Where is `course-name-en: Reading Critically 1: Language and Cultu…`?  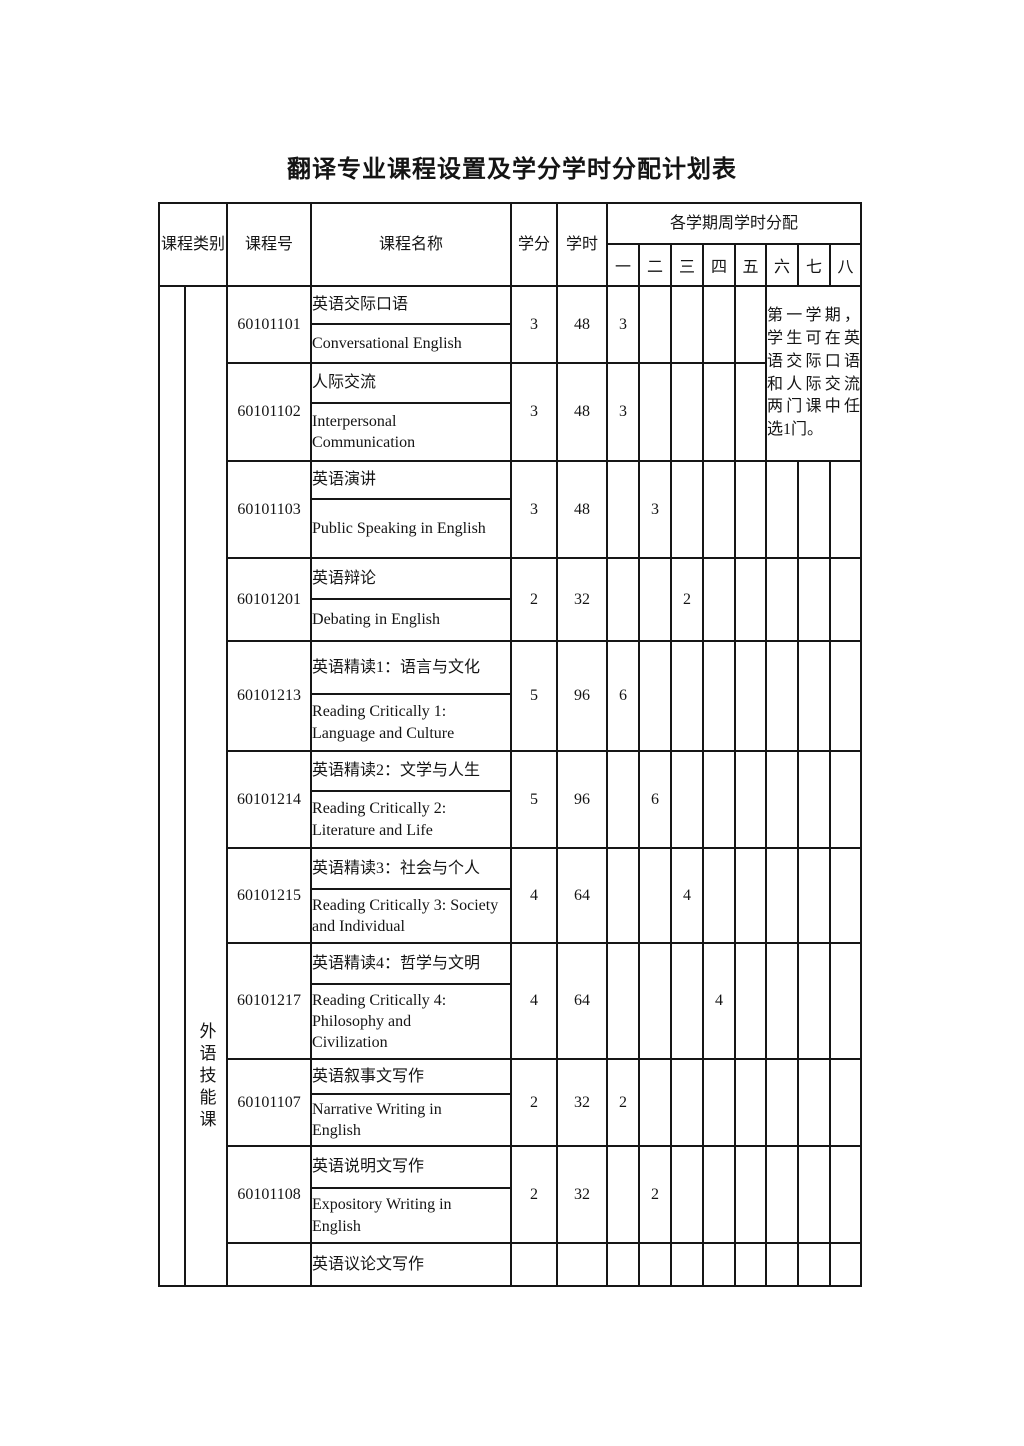 course-name-en: Reading Critically 1: Language and Cultu… is located at coordinates (411, 722).